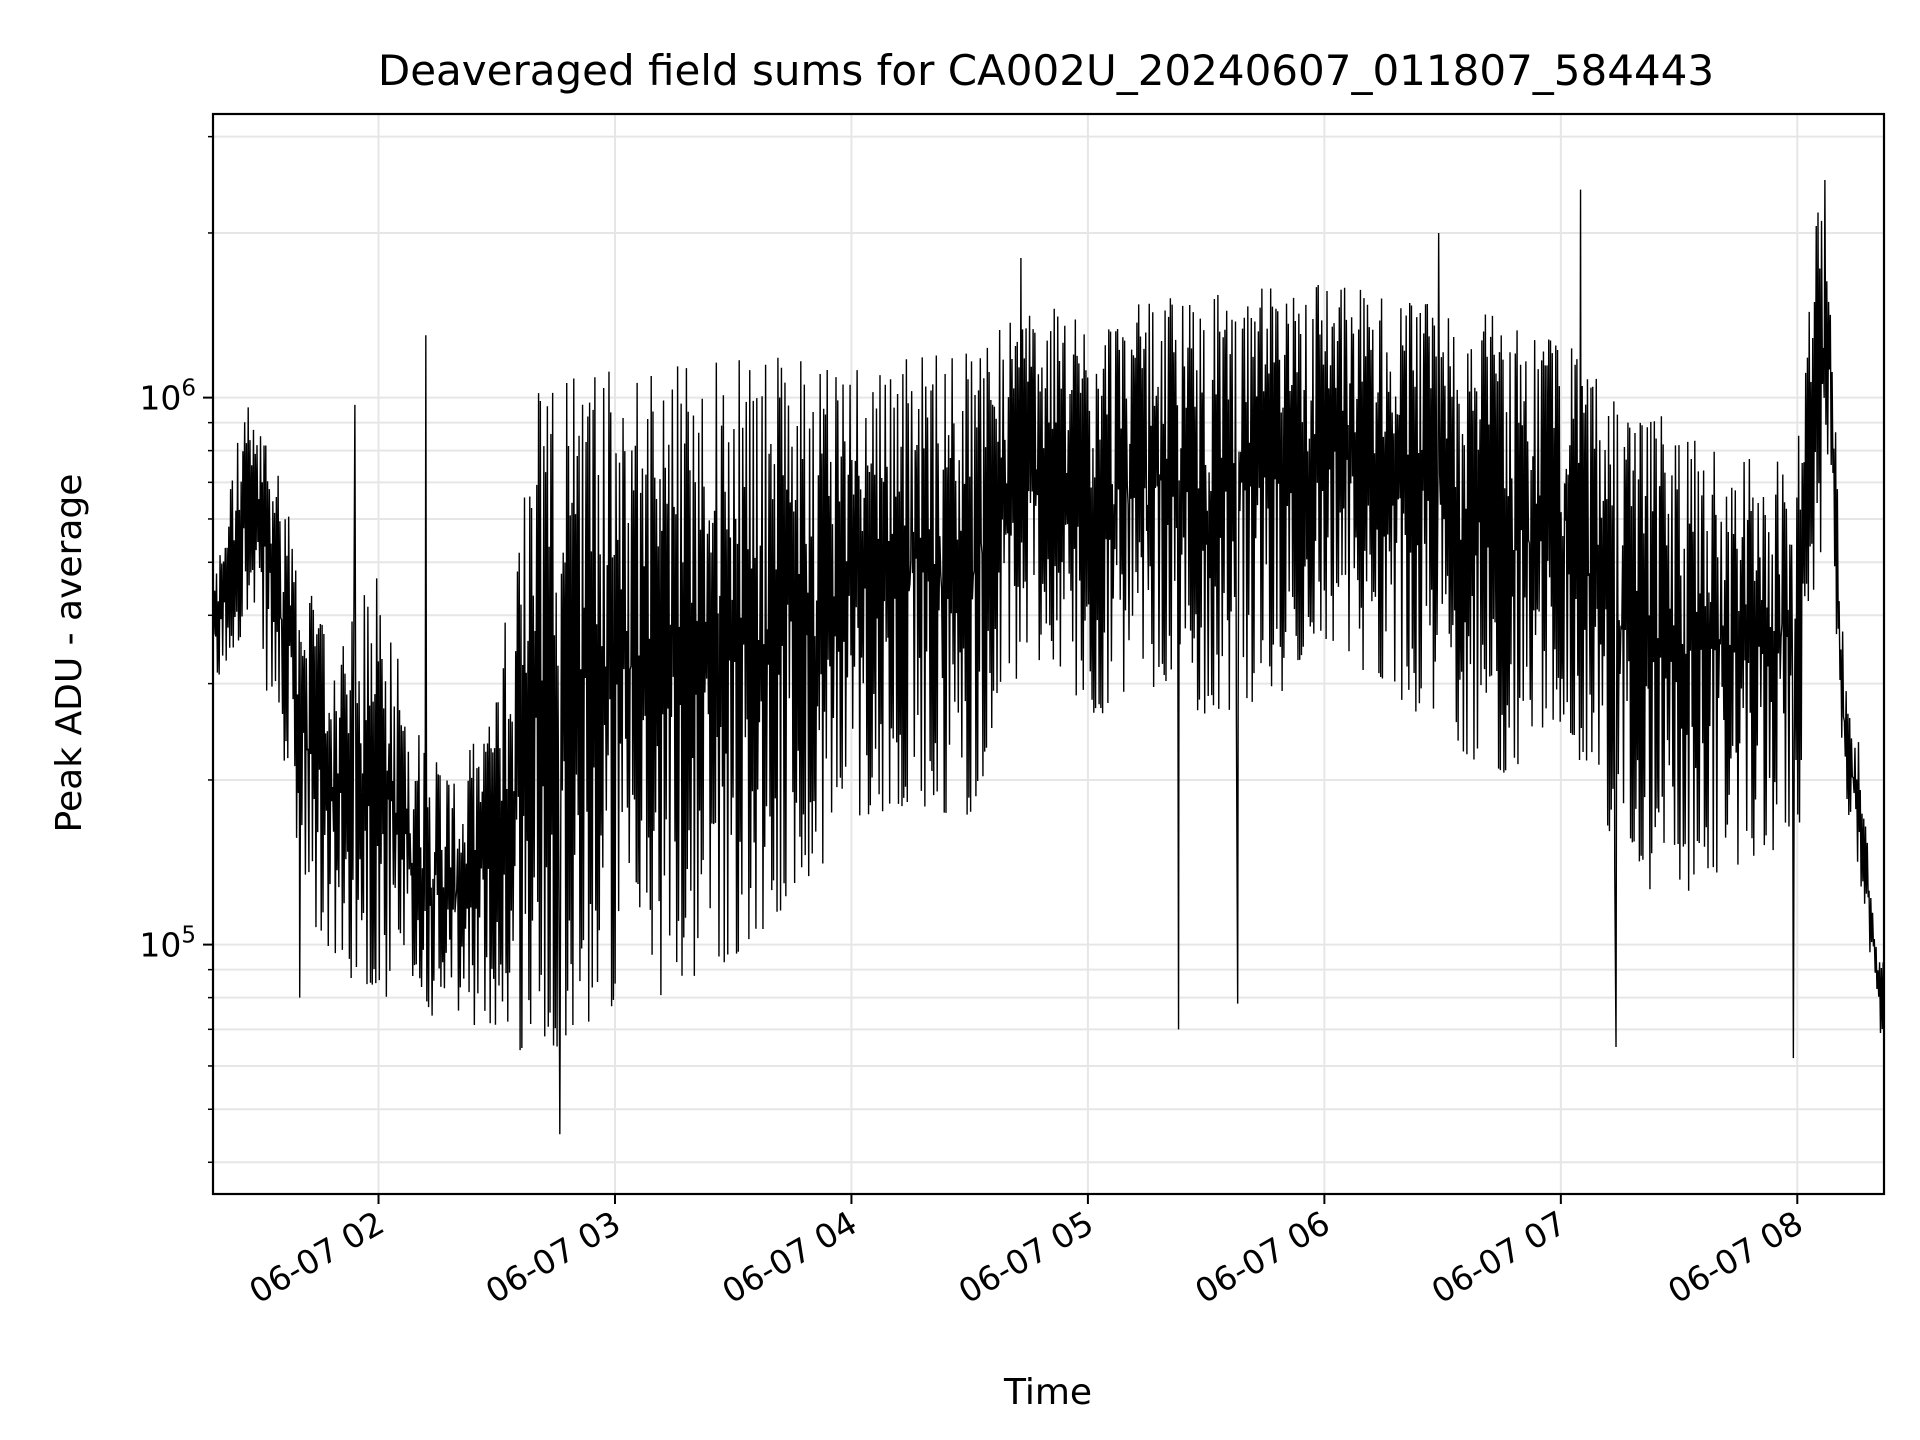 The width and height of the screenshot is (1920, 1440). Describe the element at coordinates (69, 653) in the screenshot. I see `y-axis-label: Peak ADU - average` at that location.